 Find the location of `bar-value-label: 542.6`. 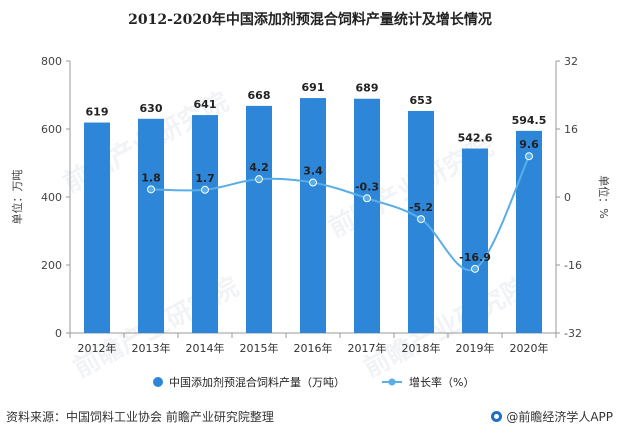

bar-value-label: 542.6 is located at coordinates (475, 138).